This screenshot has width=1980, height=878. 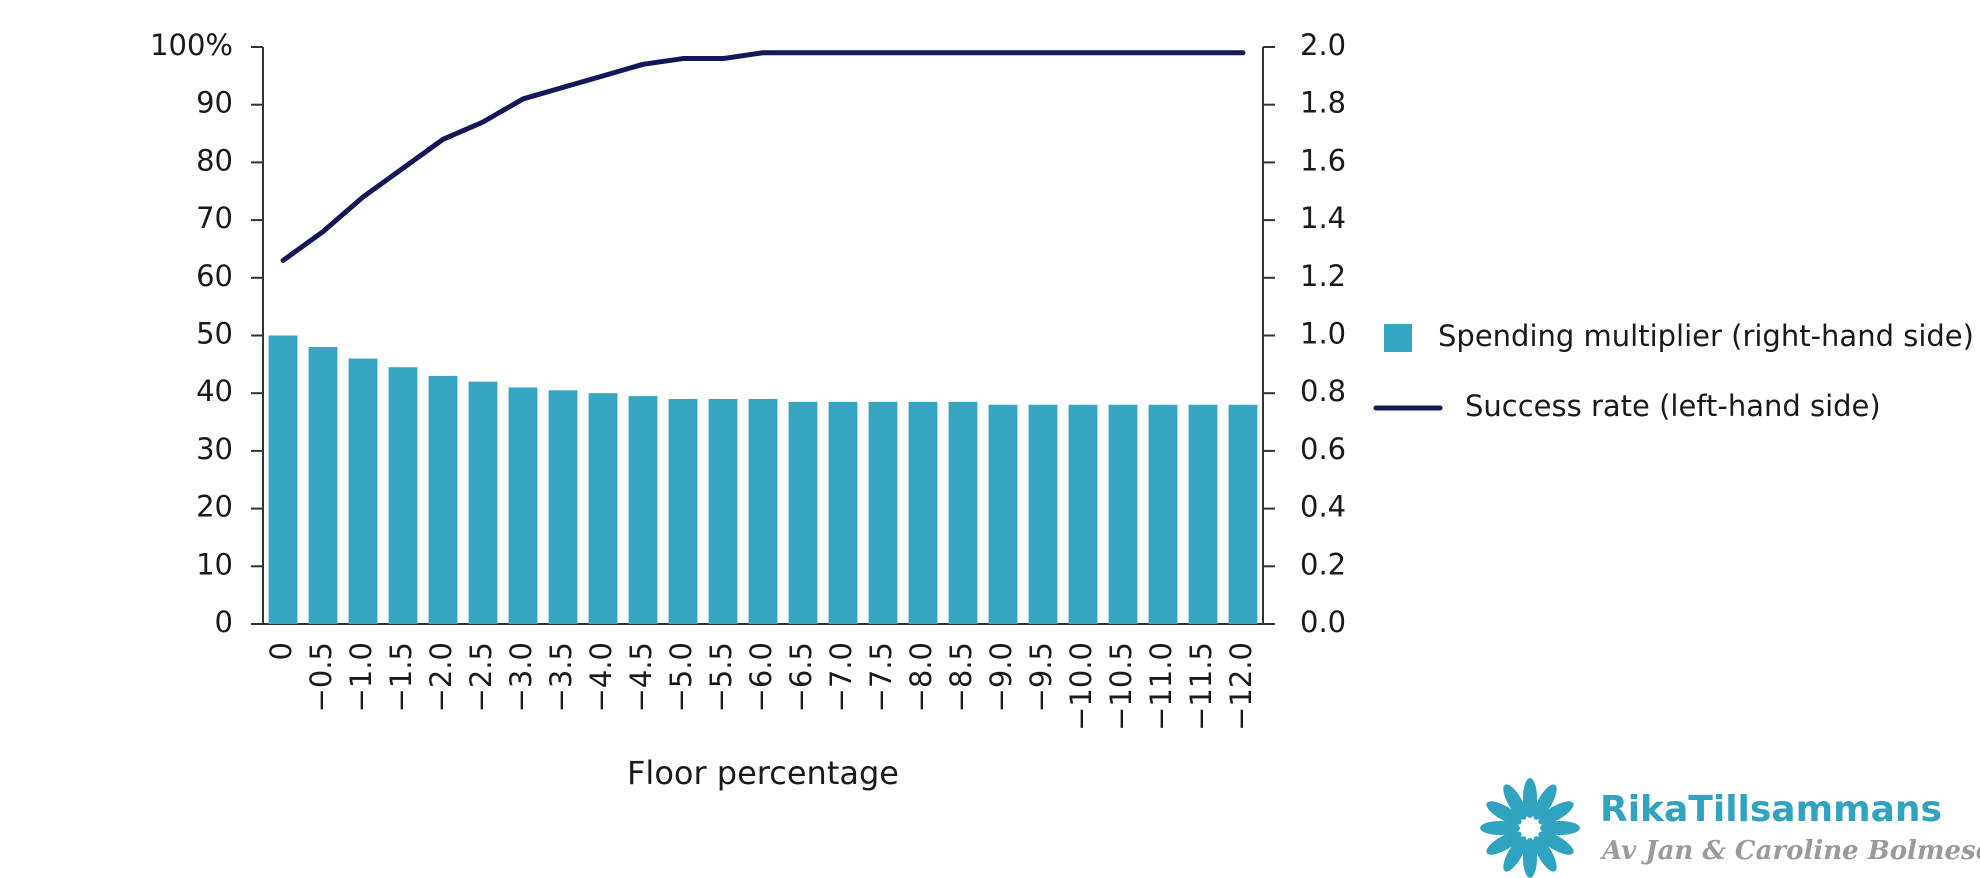 I want to click on x-tick-label: −12.0, so click(x=1241, y=686).